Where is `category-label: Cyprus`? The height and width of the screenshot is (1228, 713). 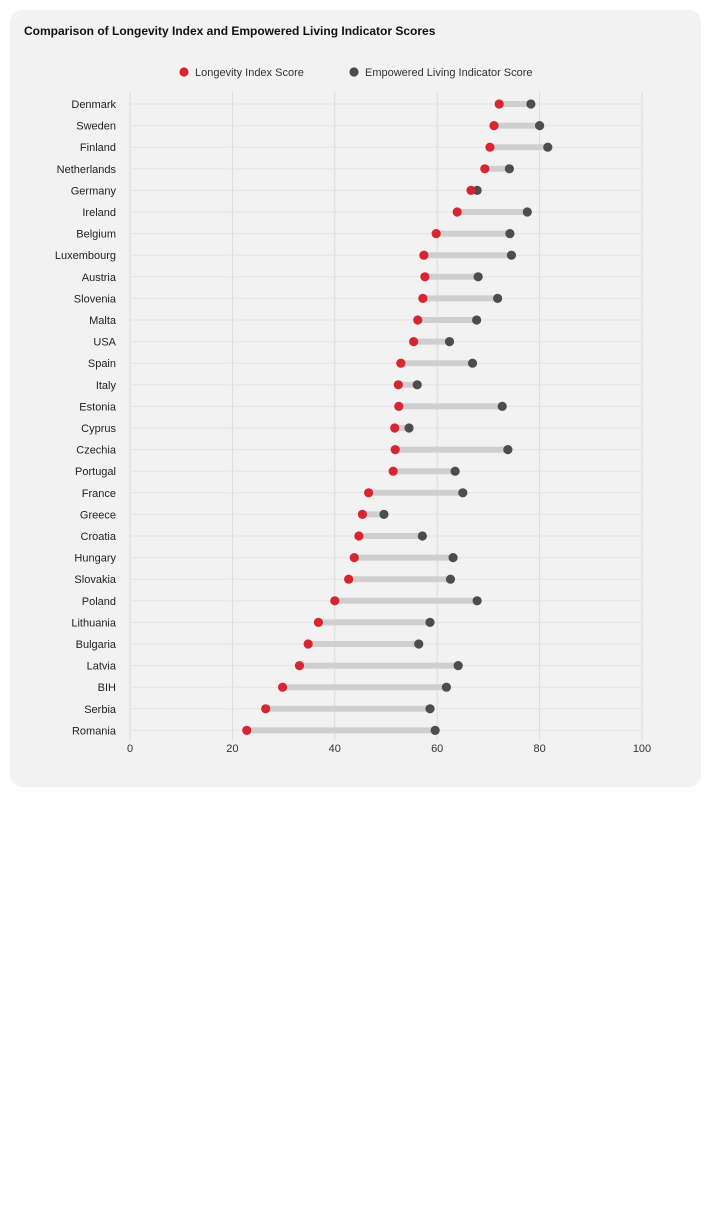 category-label: Cyprus is located at coordinates (98, 429).